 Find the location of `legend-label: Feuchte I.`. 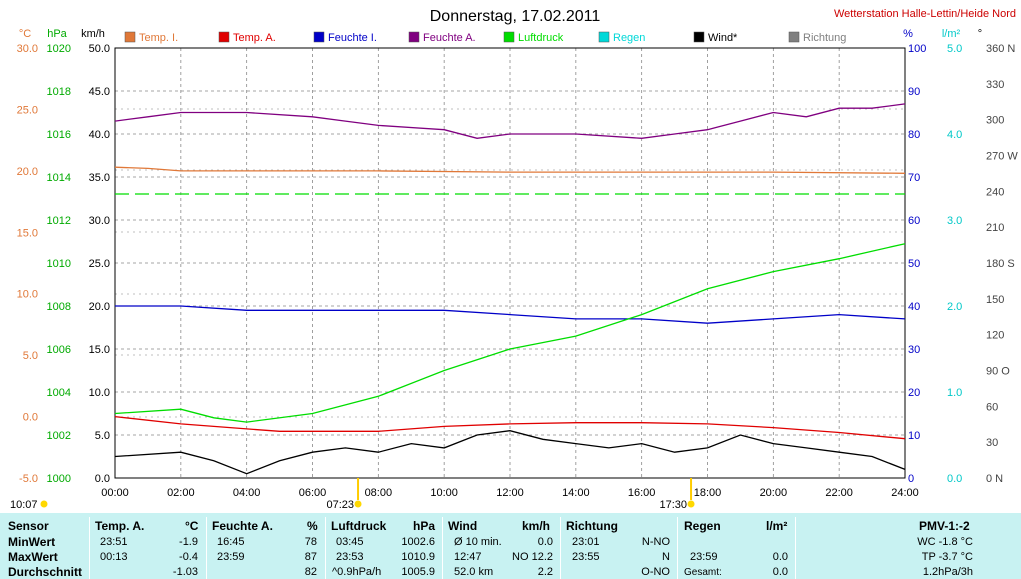

legend-label: Feuchte I. is located at coordinates (352, 38).